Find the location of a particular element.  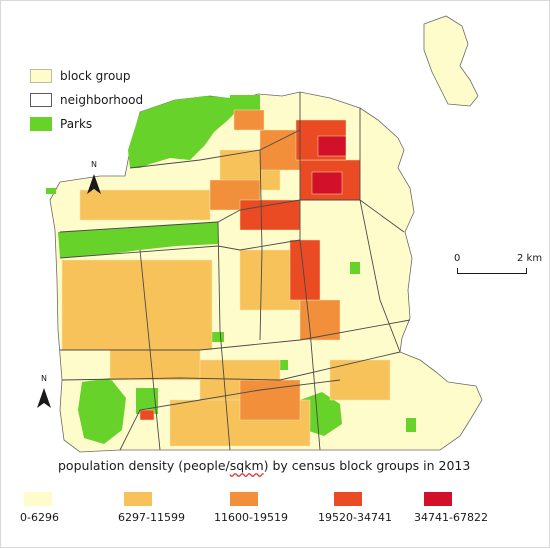

north-arrow-lower is located at coordinates (44, 398).